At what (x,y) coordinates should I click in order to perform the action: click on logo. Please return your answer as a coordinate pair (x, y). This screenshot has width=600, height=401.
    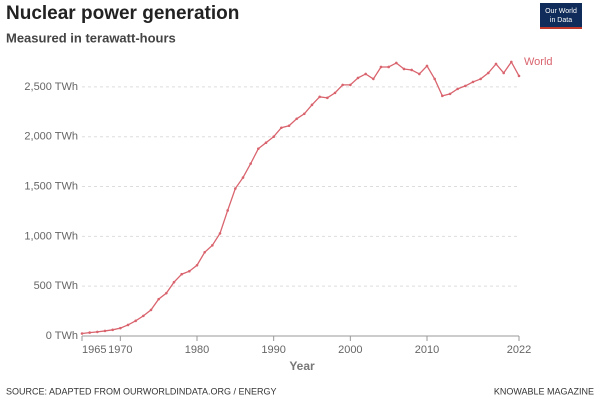
    Looking at the image, I should click on (561, 16).